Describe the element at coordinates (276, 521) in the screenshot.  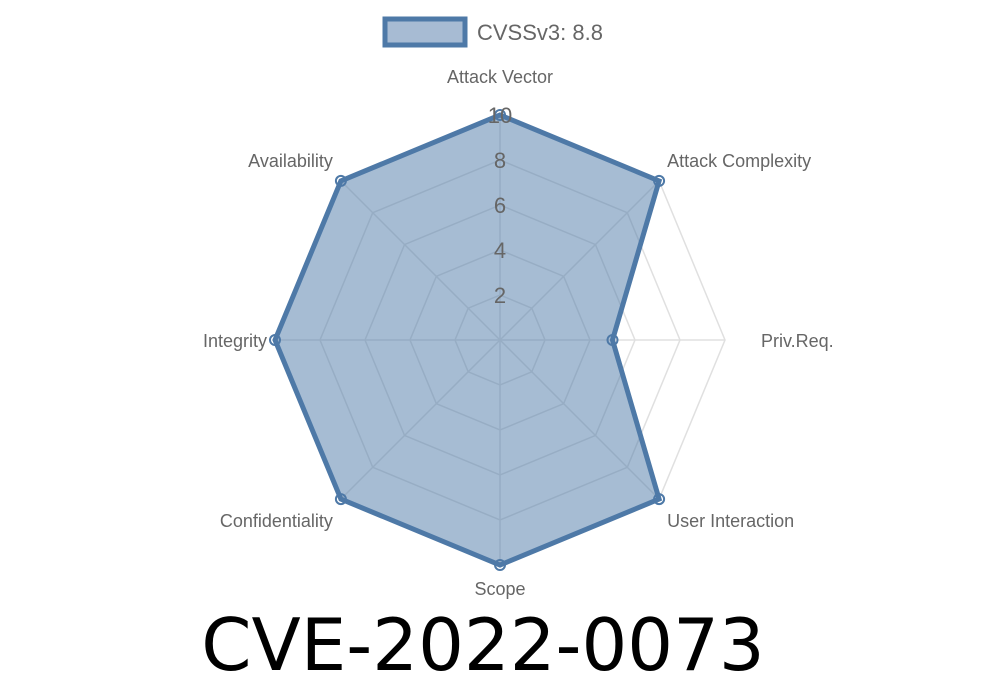
I see `axis-label: Confidentiality` at that location.